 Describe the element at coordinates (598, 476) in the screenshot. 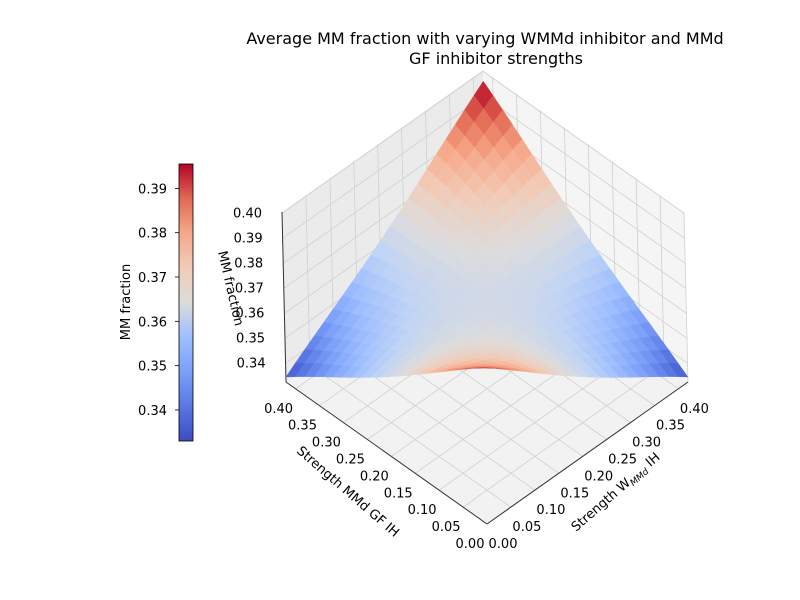

I see `x-tick-label: 0.20` at that location.